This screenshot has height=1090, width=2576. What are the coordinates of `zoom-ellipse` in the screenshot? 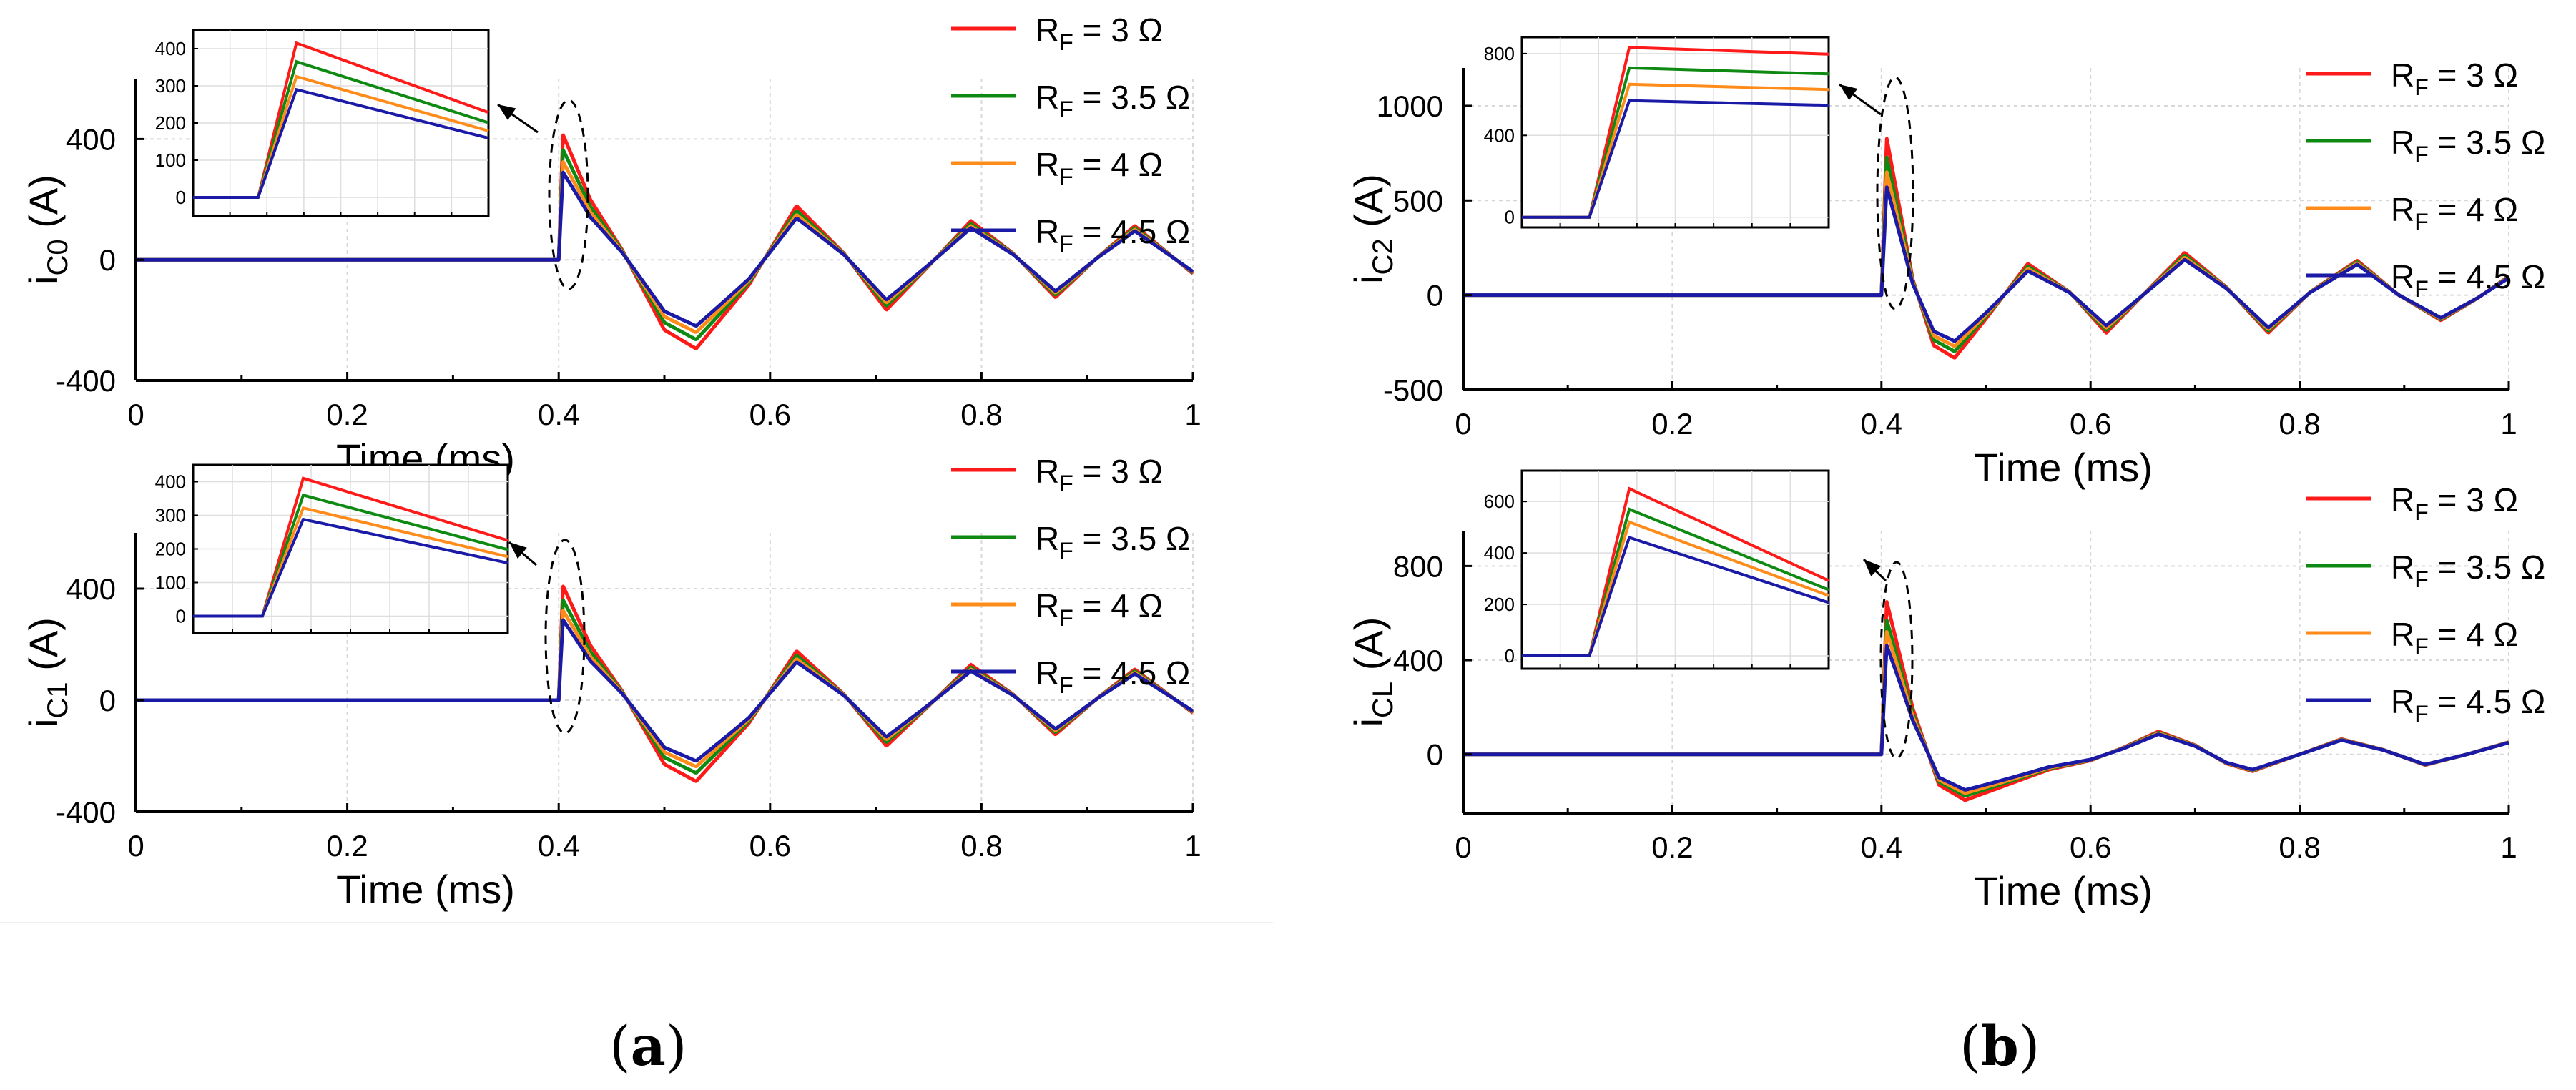 It's located at (565, 637).